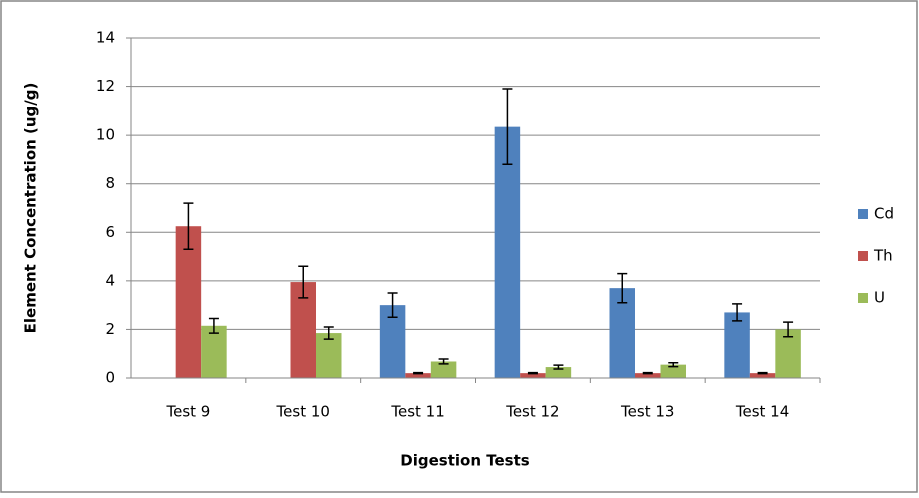  Describe the element at coordinates (187, 412) in the screenshot. I see `x-tick-label: Test 9` at that location.